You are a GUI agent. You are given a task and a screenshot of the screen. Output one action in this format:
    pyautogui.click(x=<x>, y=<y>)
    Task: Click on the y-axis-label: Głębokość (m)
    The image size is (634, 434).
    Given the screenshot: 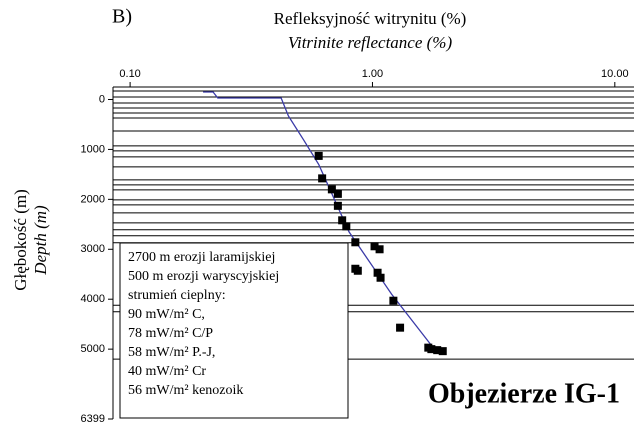 What is the action you would take?
    pyautogui.click(x=20, y=240)
    